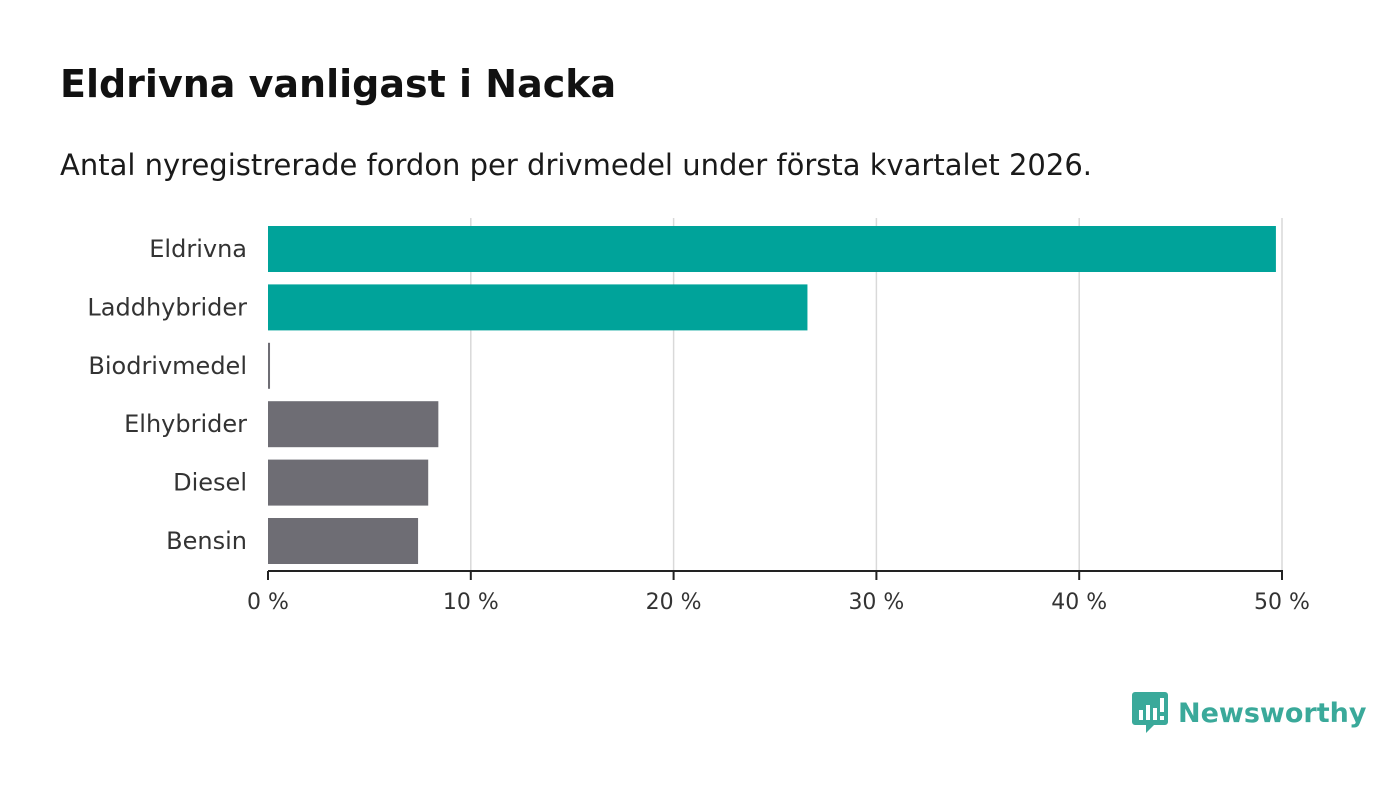 Image resolution: width=1400 pixels, height=793 pixels. I want to click on category-label: Laddhybrider, so click(167, 307).